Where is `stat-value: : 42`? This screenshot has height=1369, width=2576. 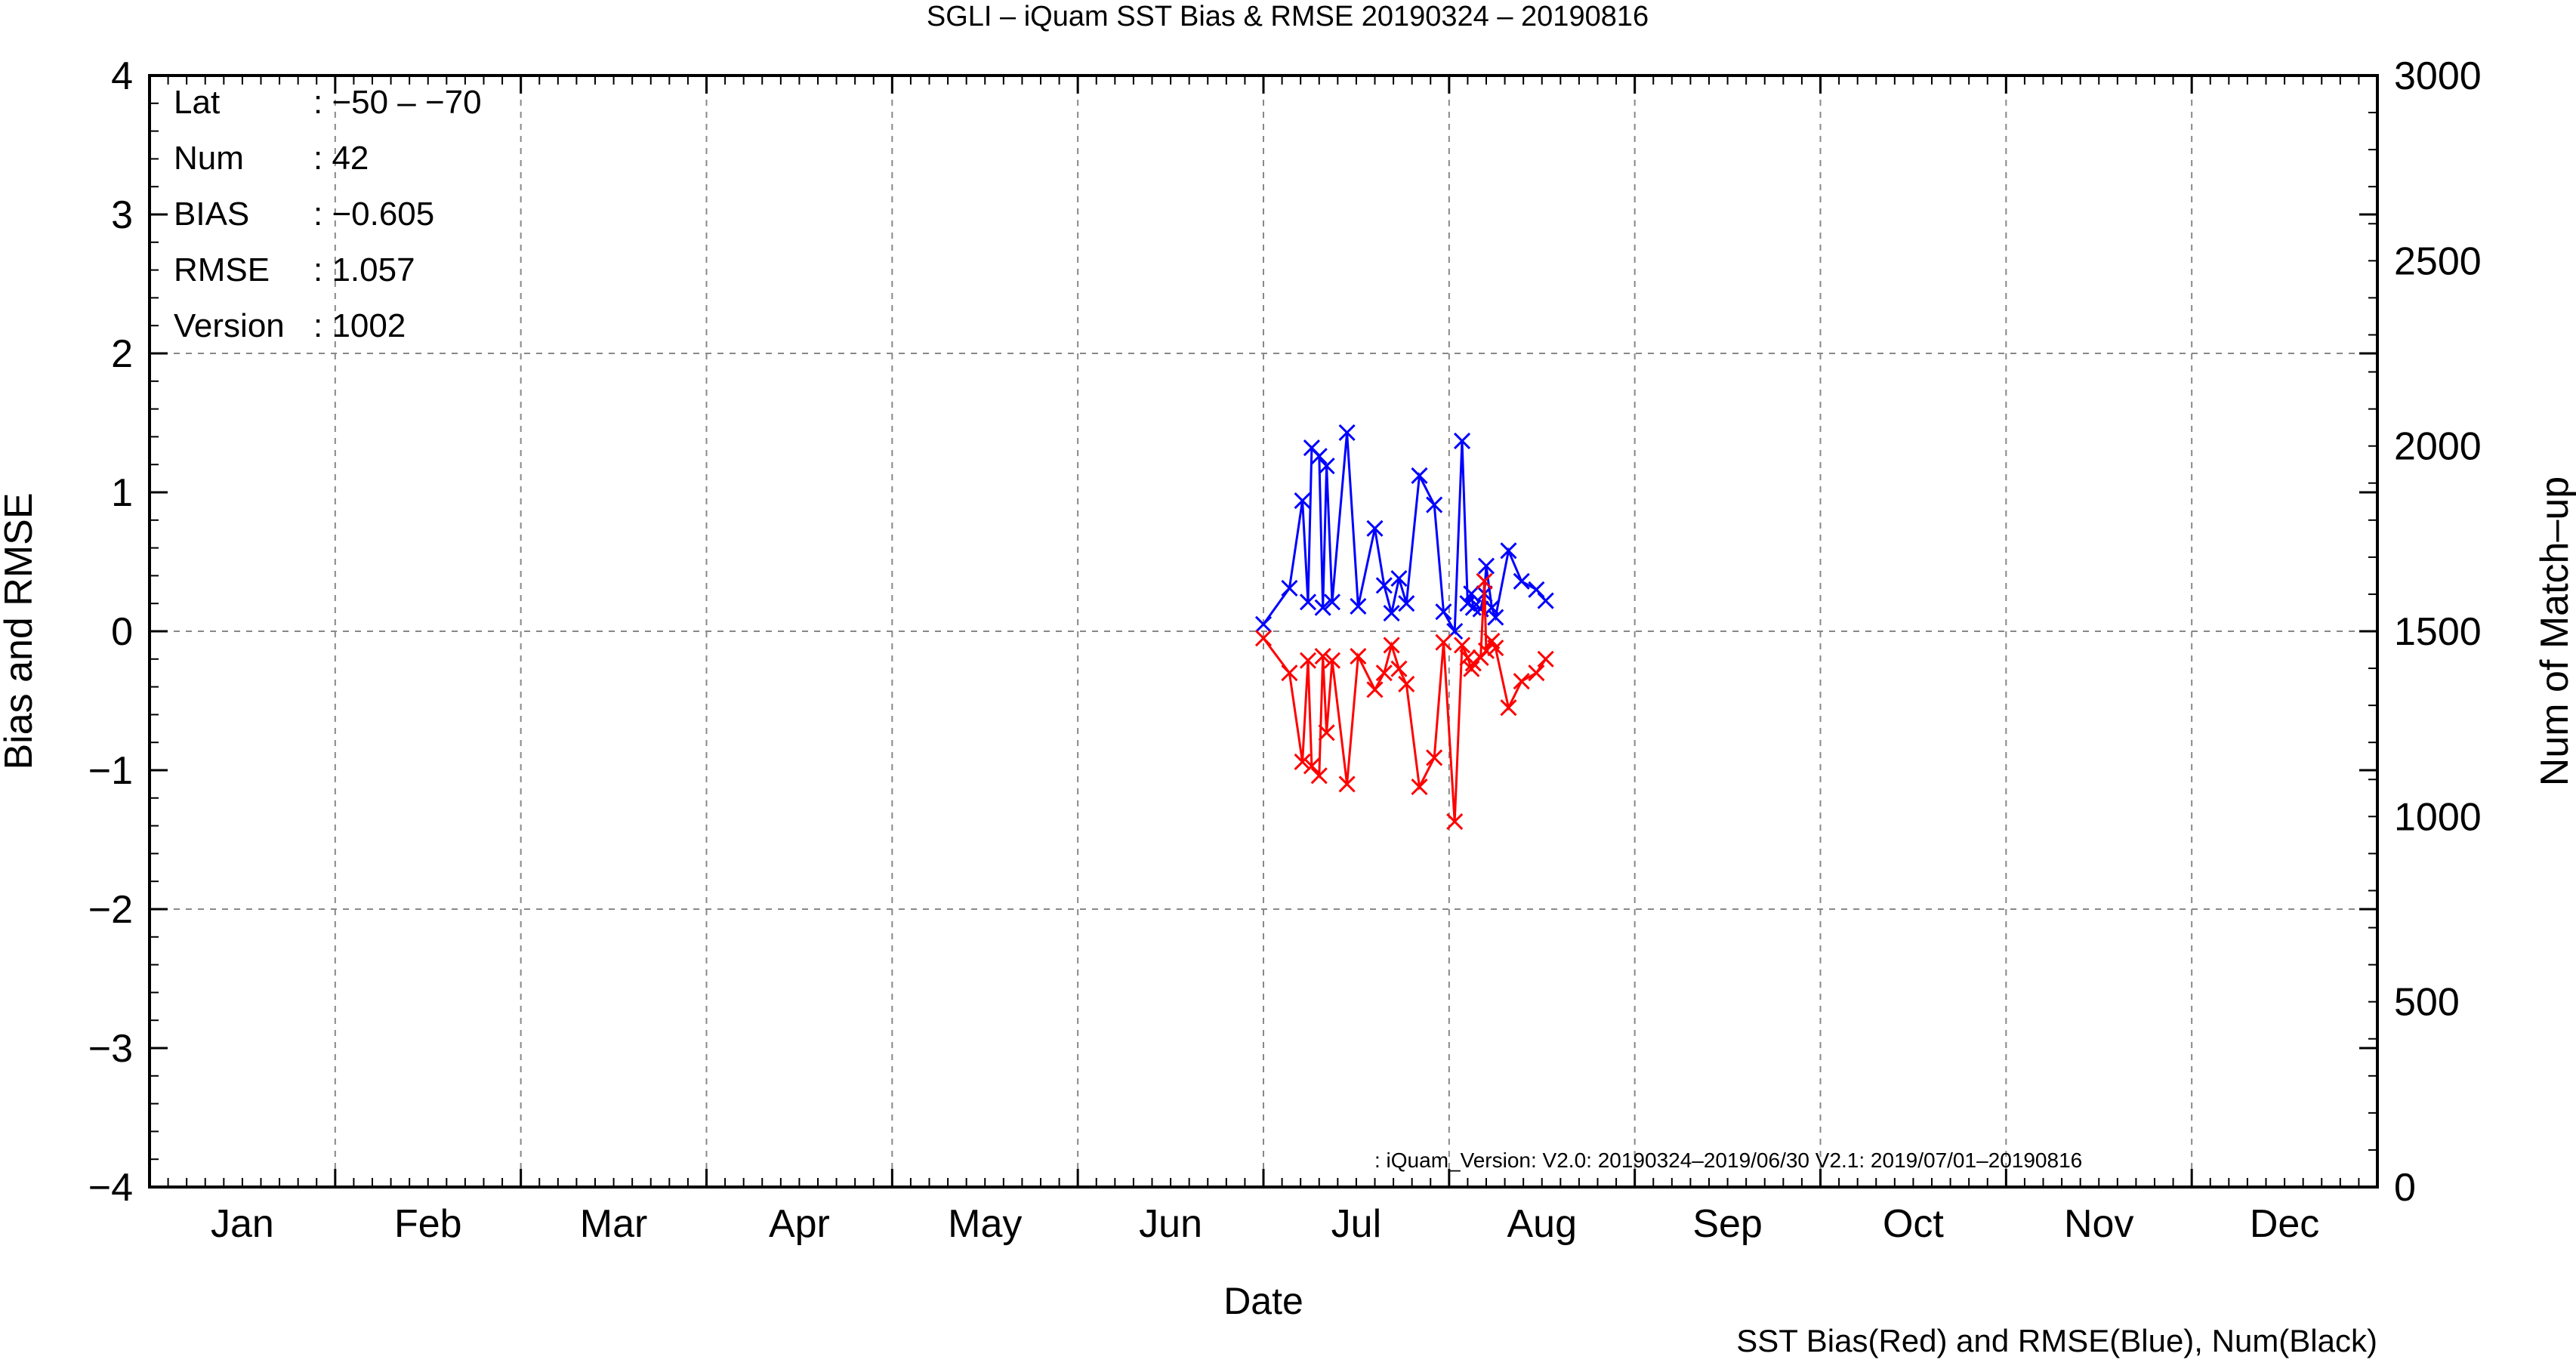
stat-value: : 42 is located at coordinates (341, 158).